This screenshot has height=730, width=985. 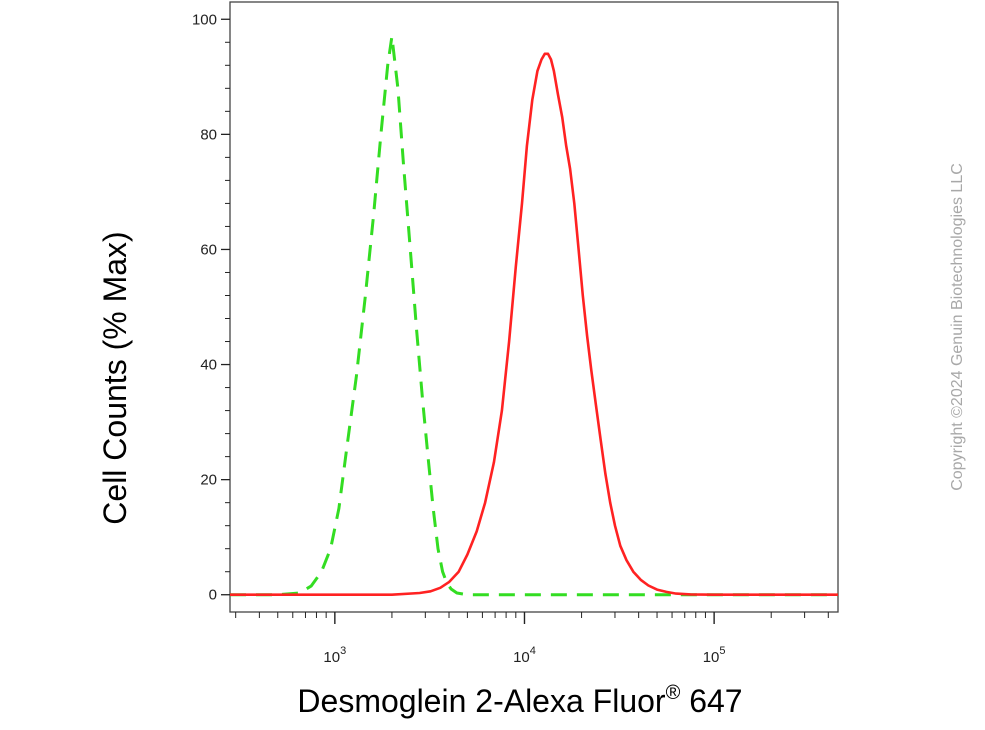 I want to click on x-tick-label: 10⁵, so click(x=714, y=655).